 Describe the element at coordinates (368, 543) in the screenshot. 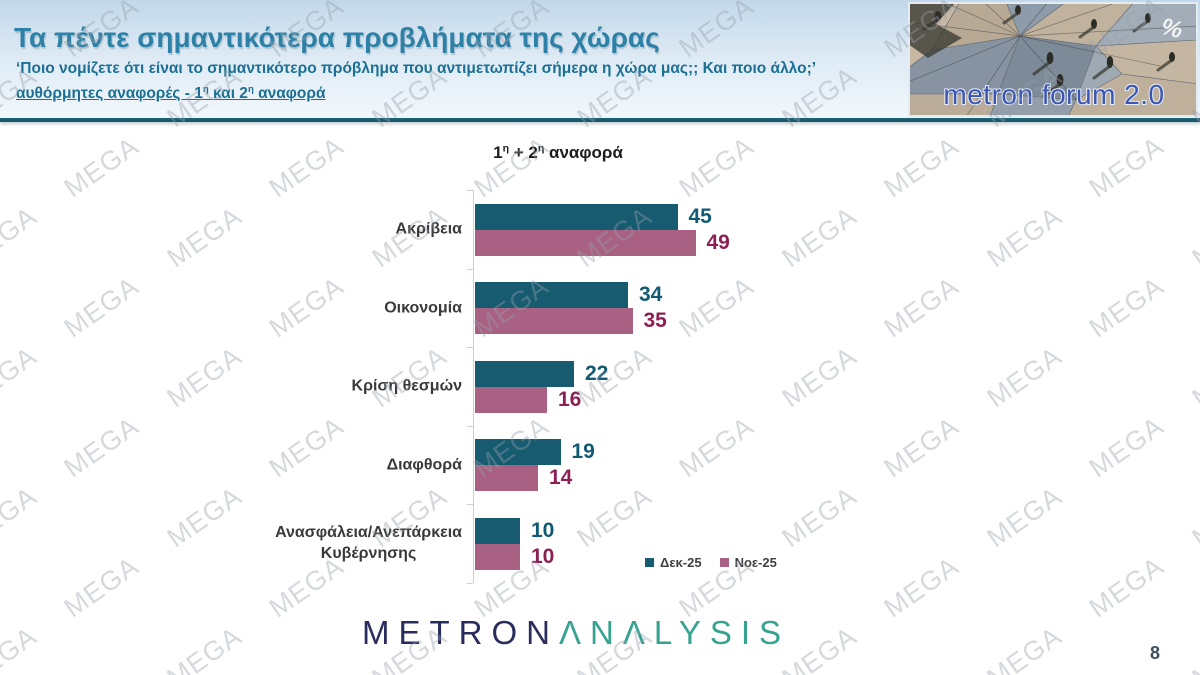

I see `category-label: Ανασφάλεια/Ανεπάρκεια Κυβέρνησης` at that location.